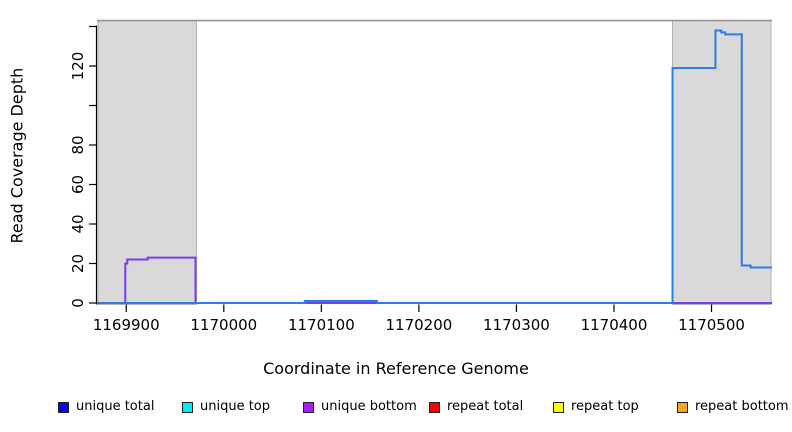 This screenshot has height=432, width=792. I want to click on y-tick-label: 0, so click(78, 303).